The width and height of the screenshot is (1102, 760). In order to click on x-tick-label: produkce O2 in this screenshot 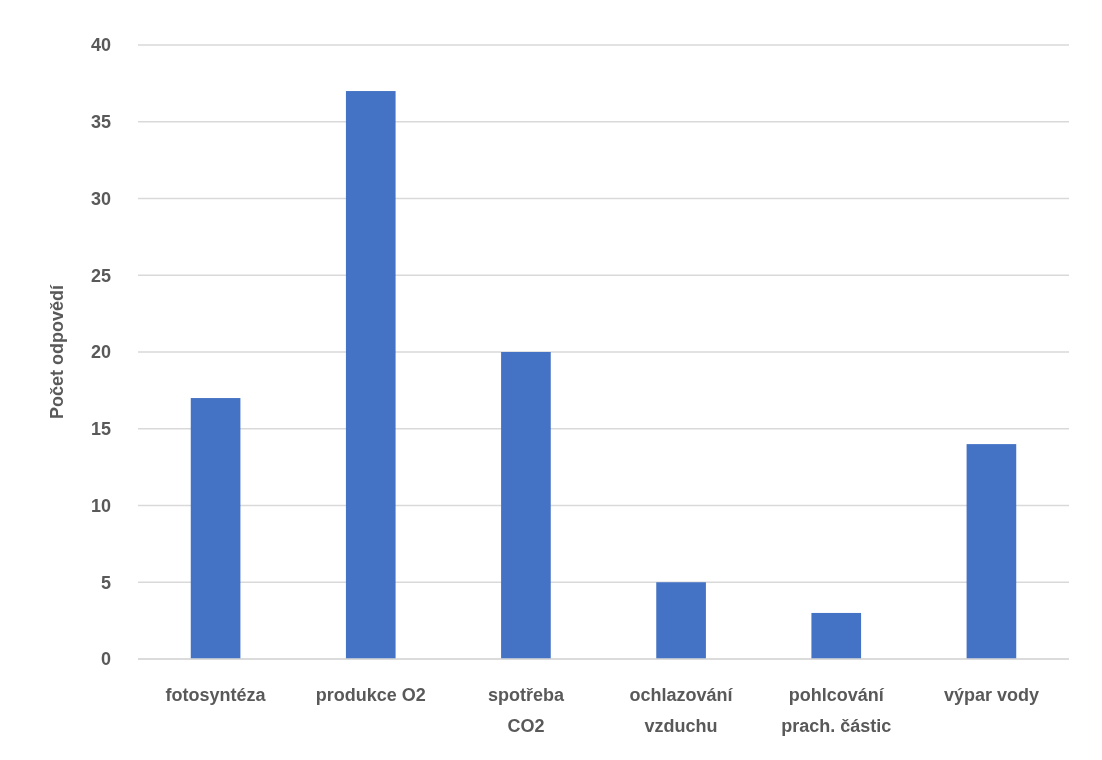, I will do `click(370, 695)`.